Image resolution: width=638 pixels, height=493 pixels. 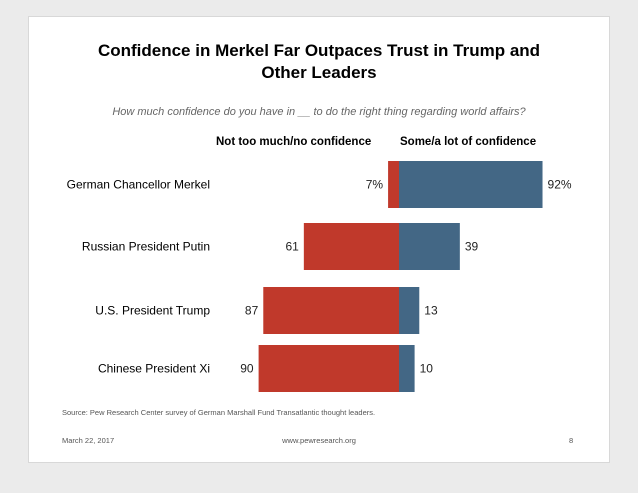 I want to click on value-label-not-confident: 61, so click(x=292, y=247).